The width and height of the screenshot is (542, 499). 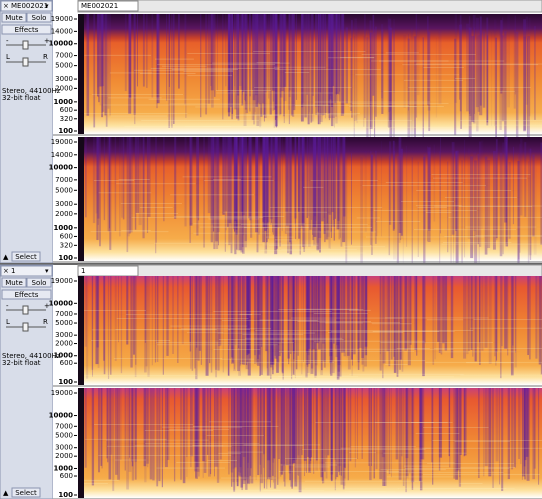 I want to click on ruler-label: 2000, so click(x=64, y=456).